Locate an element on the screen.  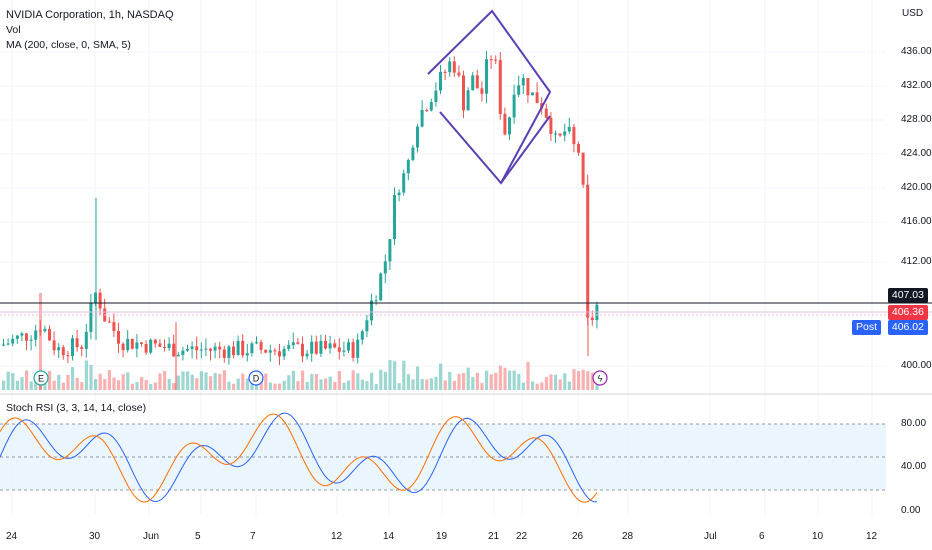
split-marker-label: ϟ is located at coordinates (600, 379).